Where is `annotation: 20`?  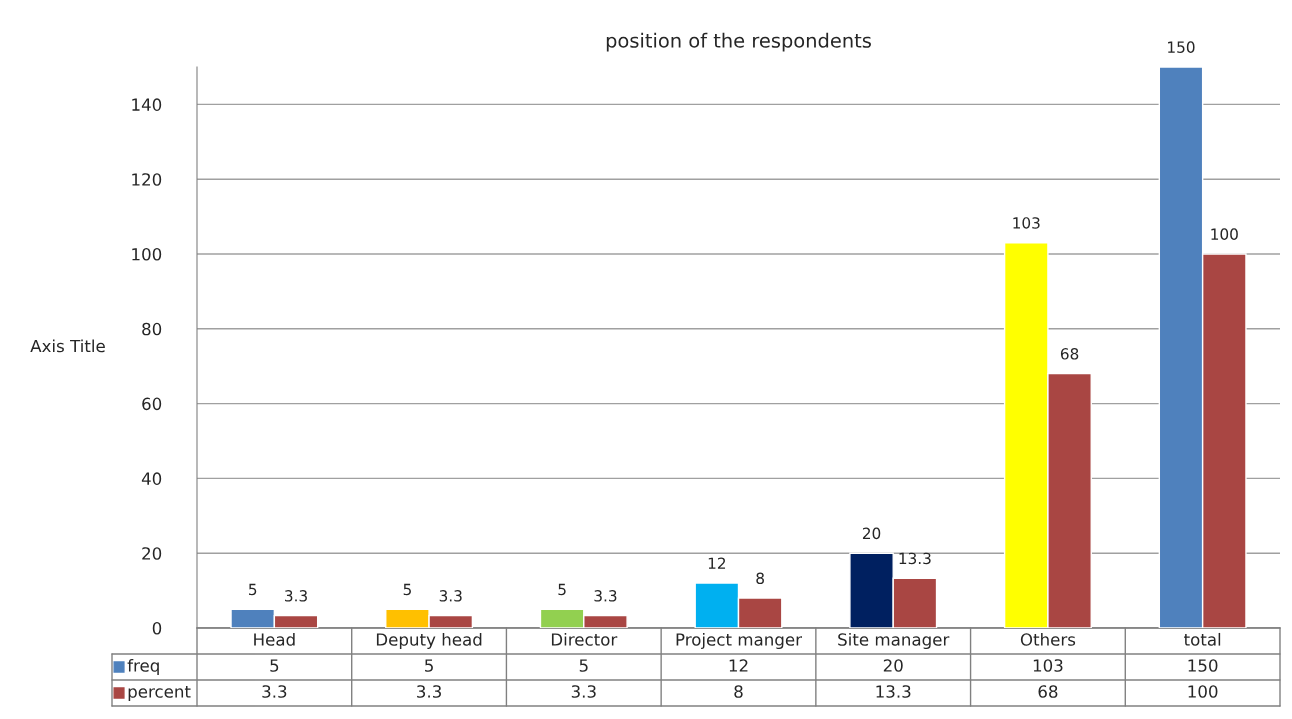
annotation: 20 is located at coordinates (871, 533).